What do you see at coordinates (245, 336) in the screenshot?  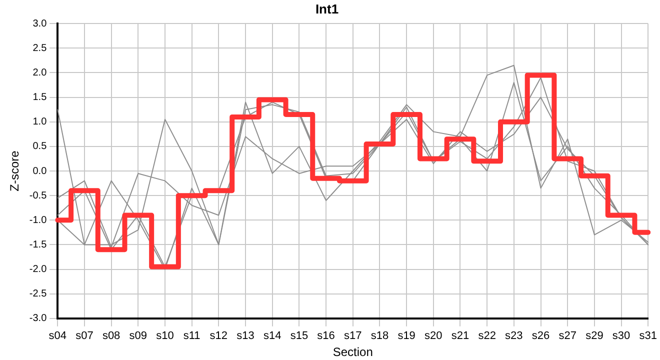 I see `x-tick-label: s13` at bounding box center [245, 336].